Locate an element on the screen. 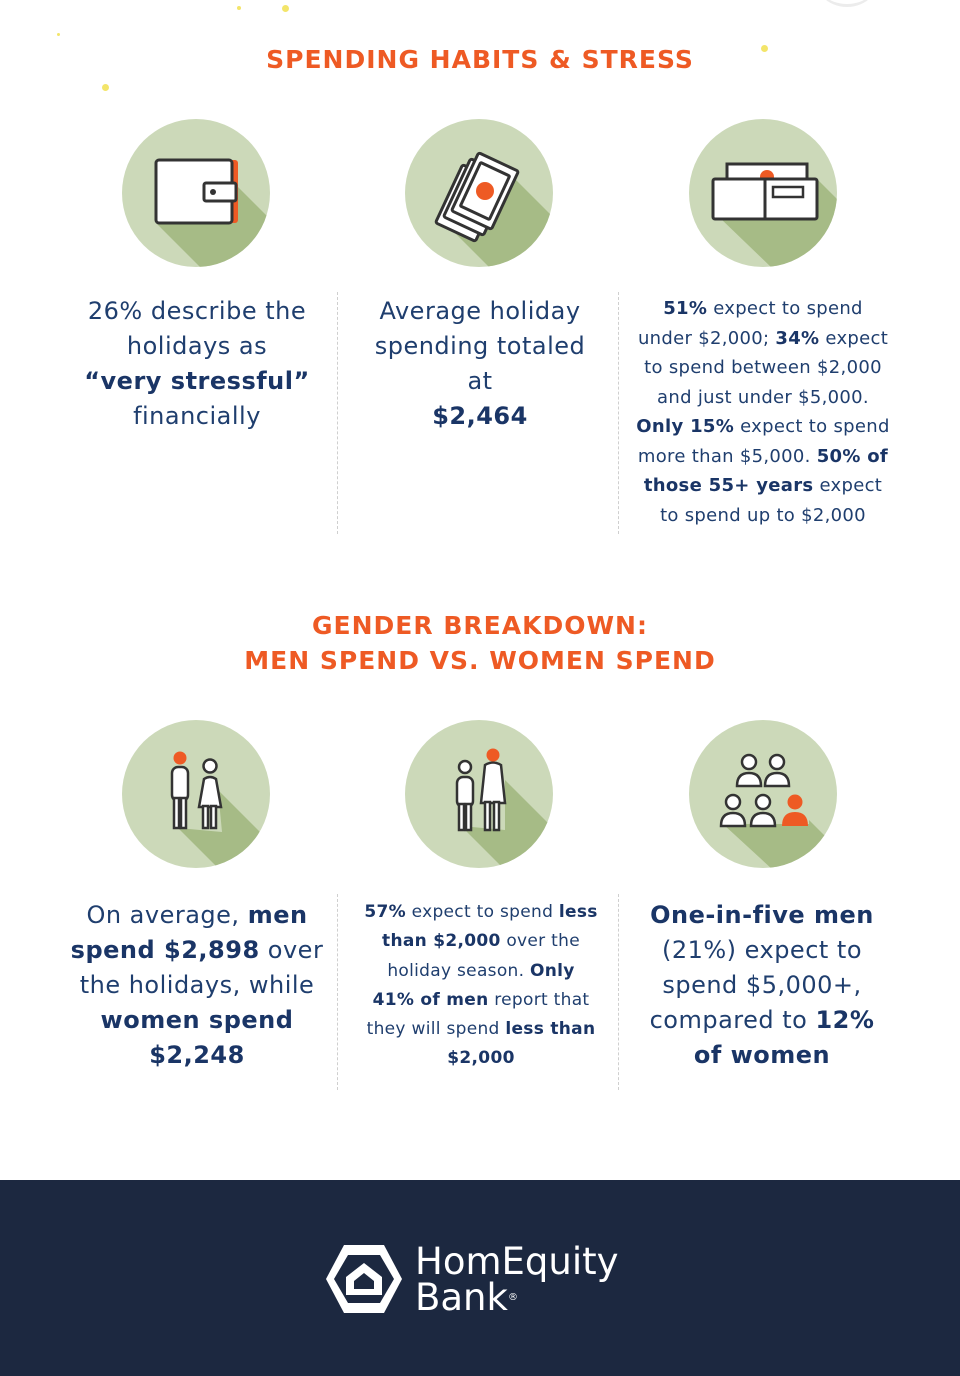  woman-man-icon is located at coordinates (481, 790).